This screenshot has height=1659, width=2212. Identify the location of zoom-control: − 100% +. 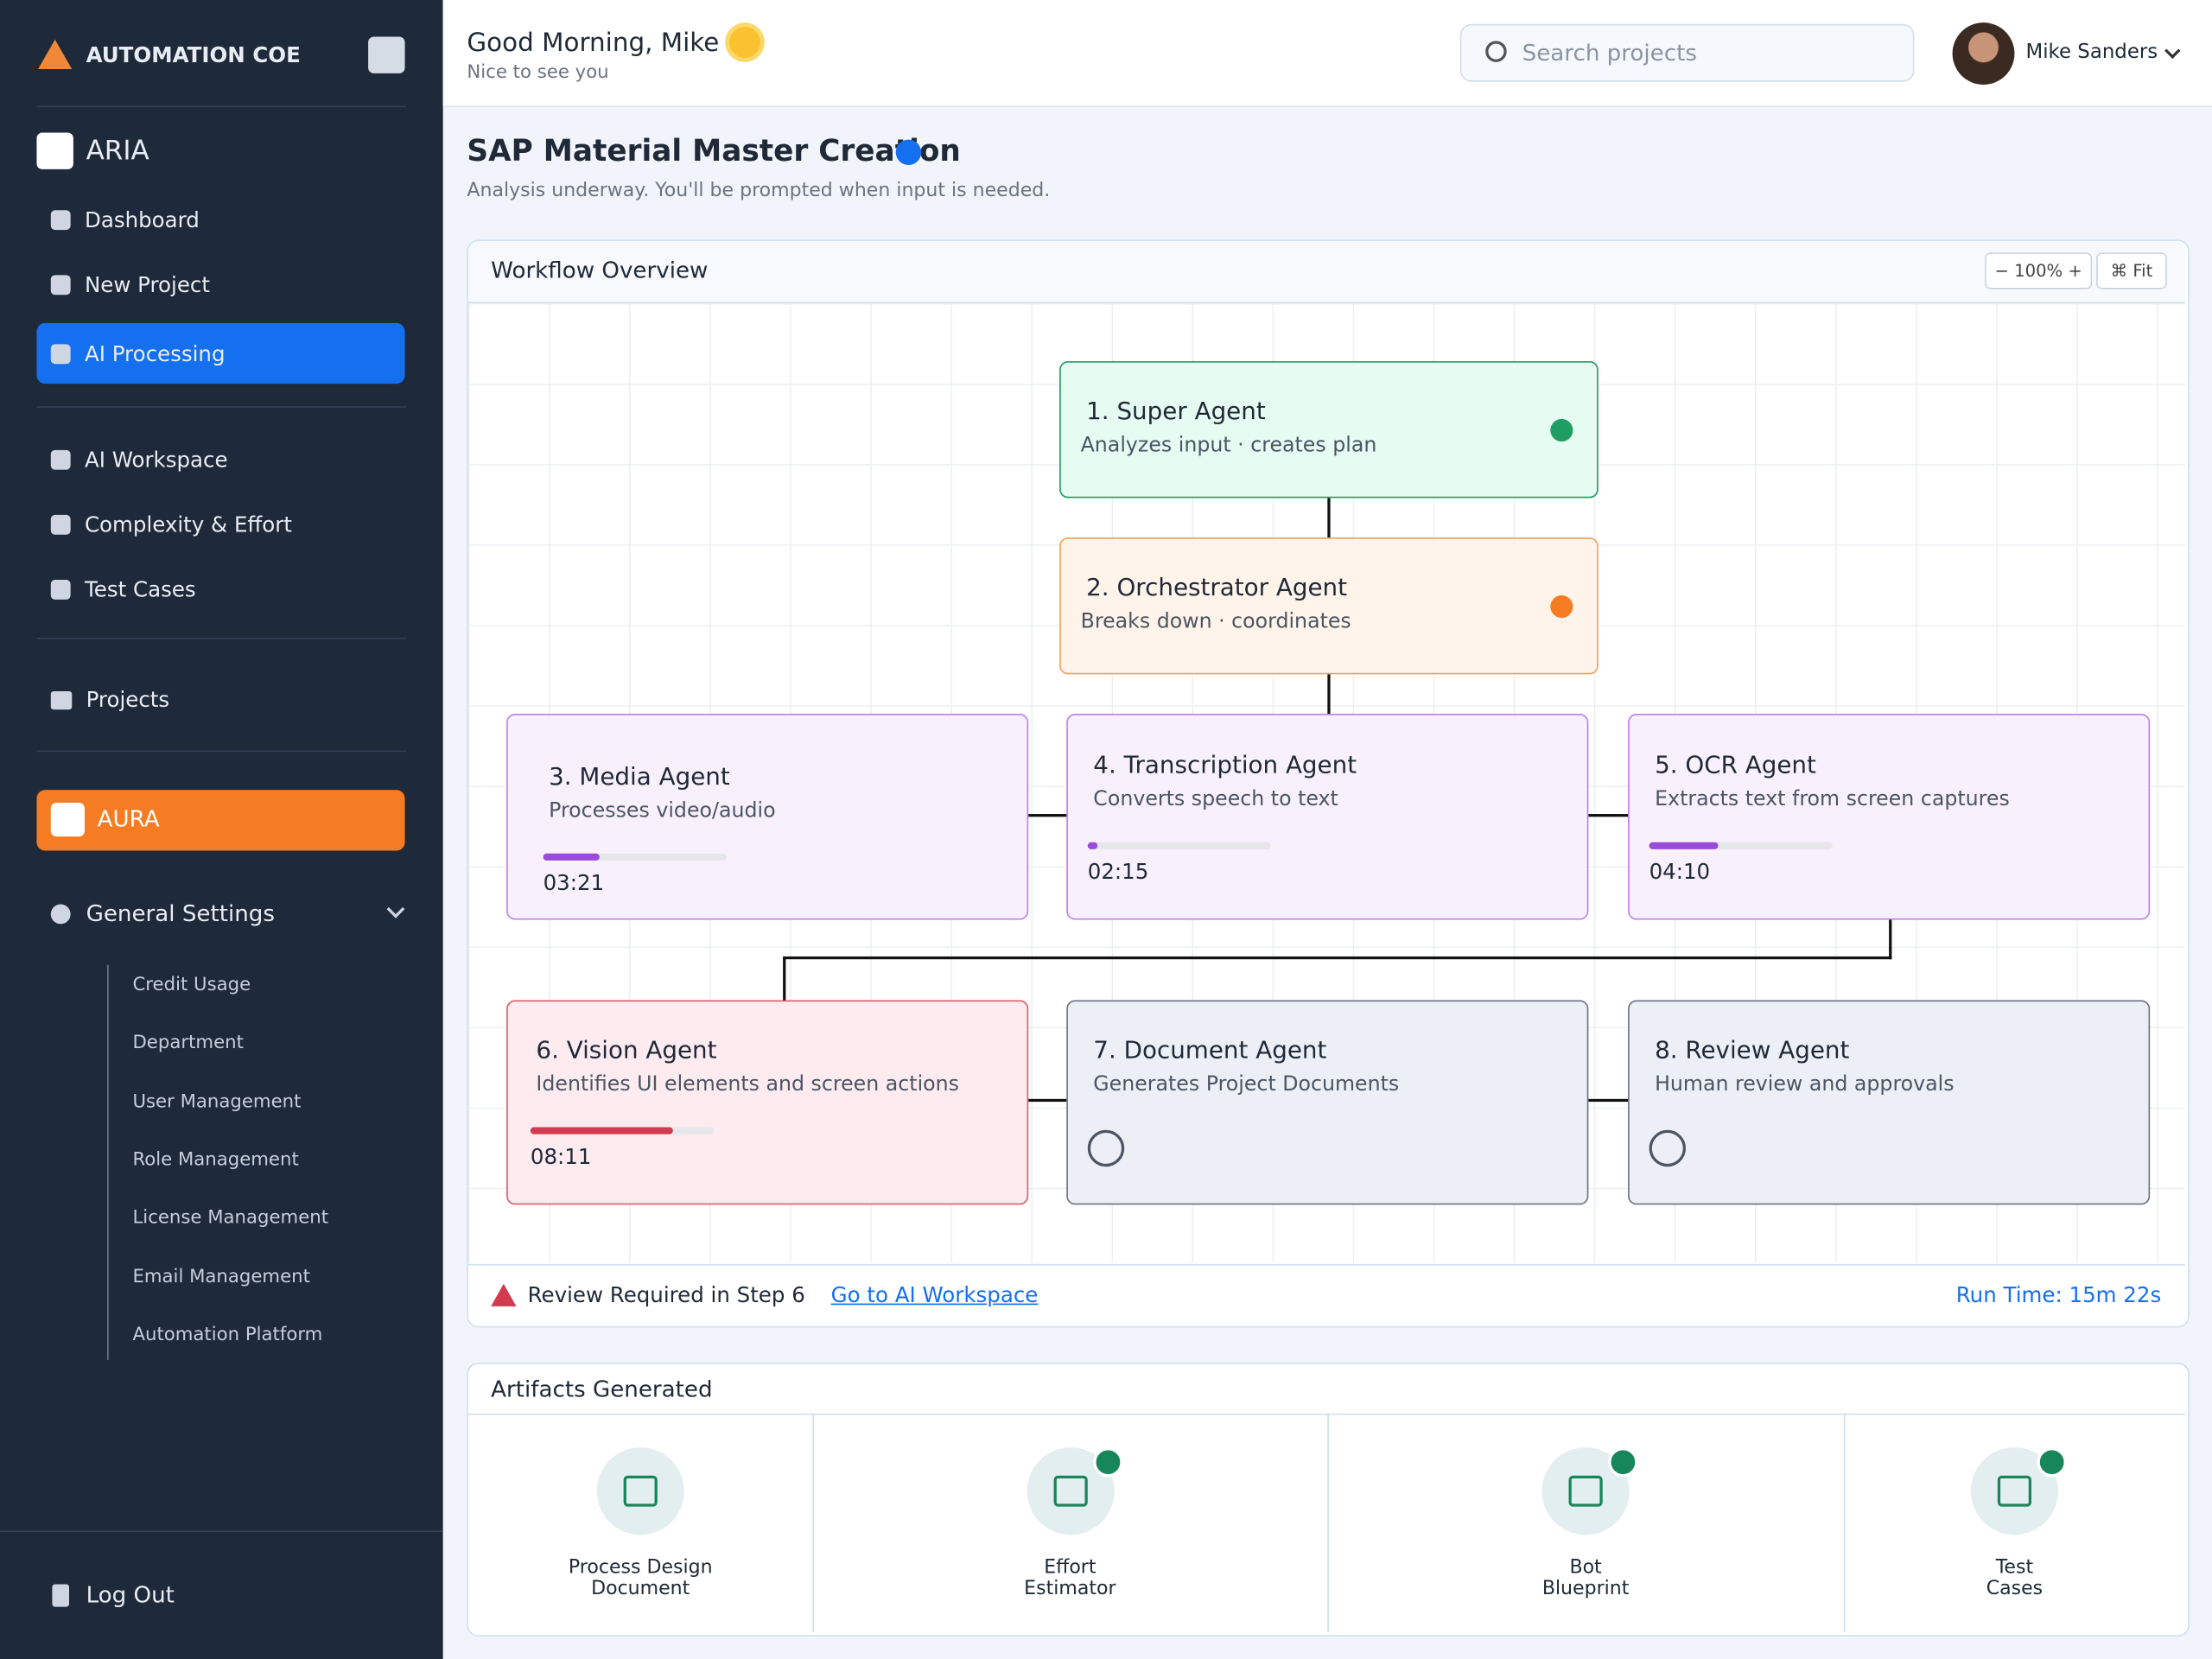
(2039, 270).